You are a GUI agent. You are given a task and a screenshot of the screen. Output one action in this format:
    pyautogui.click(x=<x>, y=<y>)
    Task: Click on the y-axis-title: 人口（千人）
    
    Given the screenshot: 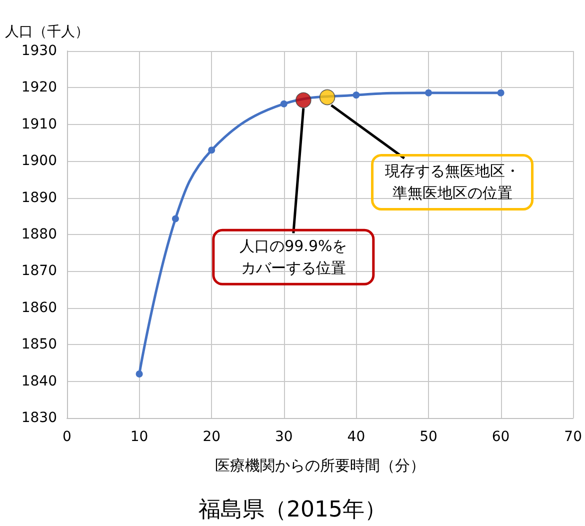 What is the action you would take?
    pyautogui.click(x=47, y=32)
    